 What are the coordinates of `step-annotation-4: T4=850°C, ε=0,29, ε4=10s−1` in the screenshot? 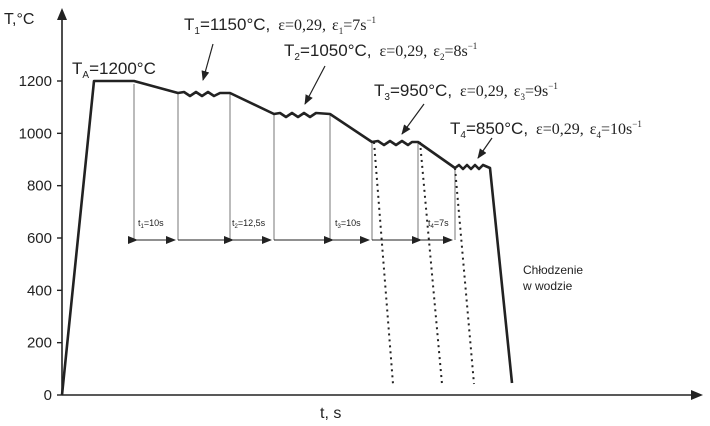 It's located at (546, 130).